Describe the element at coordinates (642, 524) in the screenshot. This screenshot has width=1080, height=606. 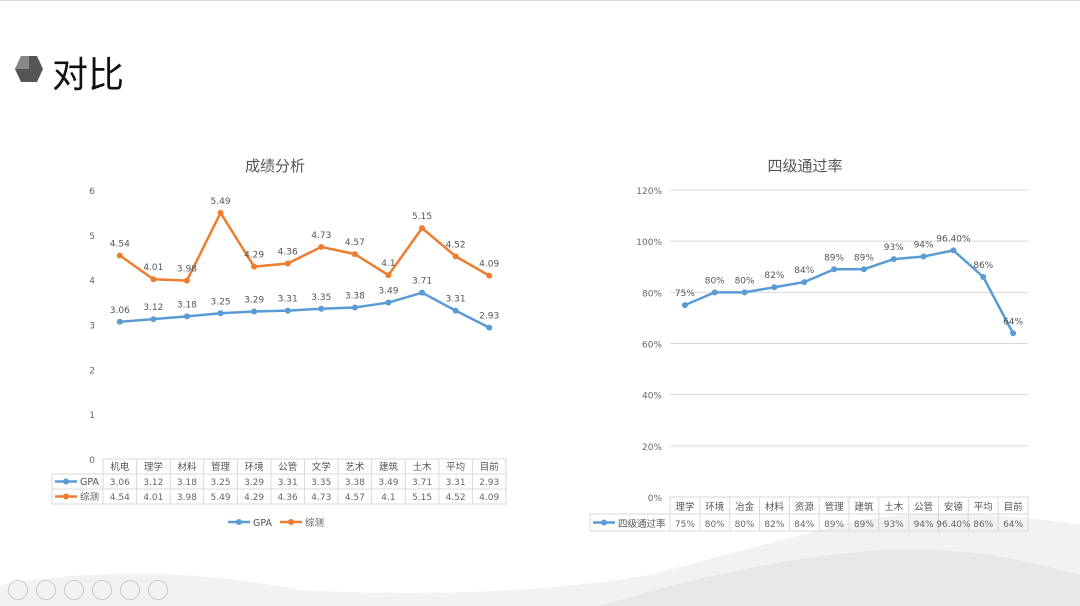
I see `series-name: 四级通过率` at that location.